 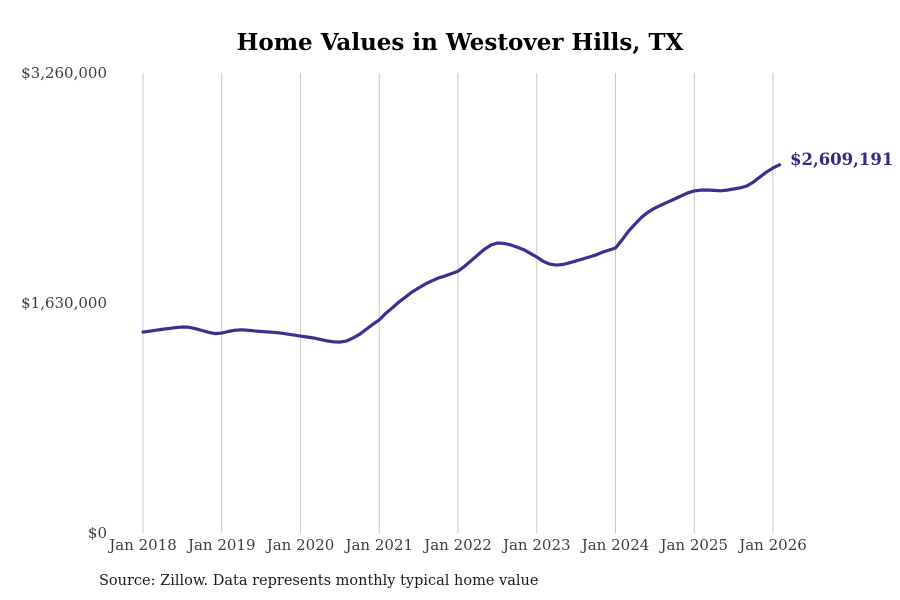 What do you see at coordinates (300, 545) in the screenshot?
I see `x-axis-tick-label: Jan 2020` at bounding box center [300, 545].